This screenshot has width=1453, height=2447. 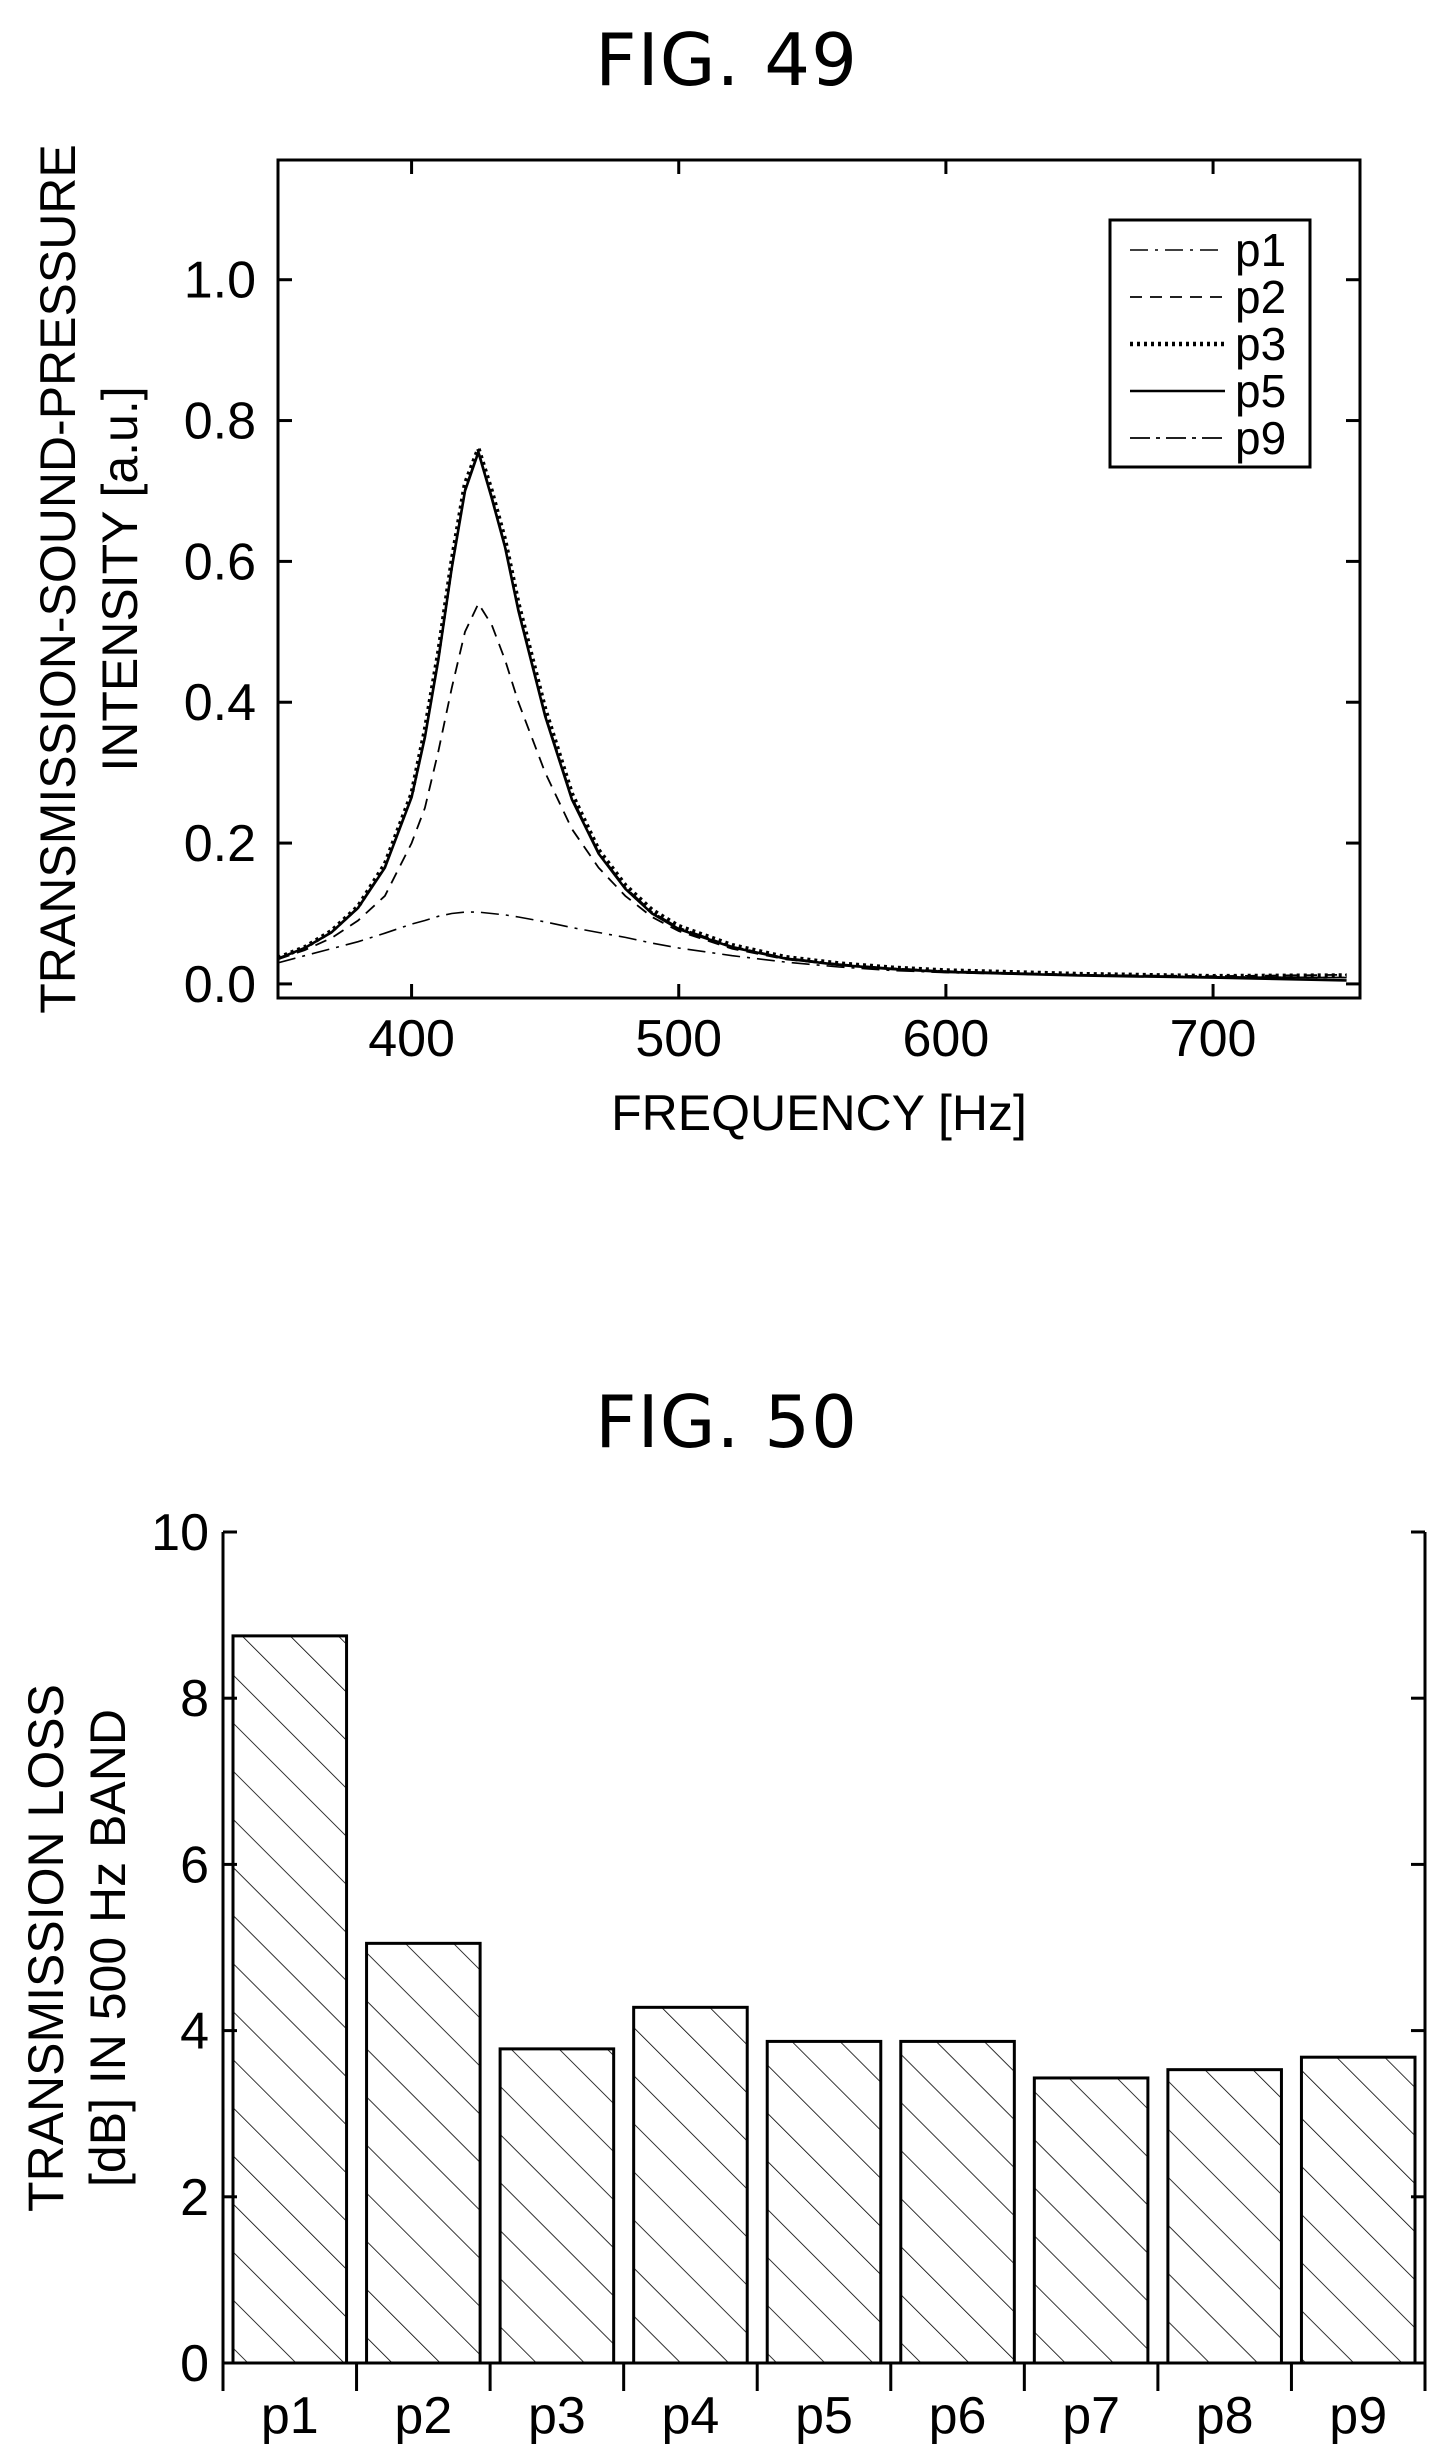 I want to click on fig50-ylabel-line2: [dB] IN 500 Hz BAND, so click(x=108, y=1948).